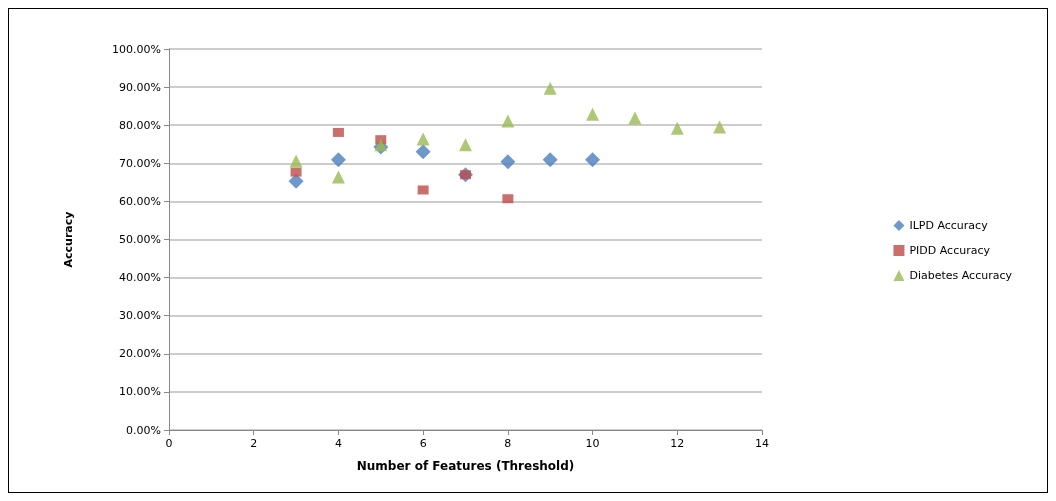 Image resolution: width=1056 pixels, height=501 pixels. Describe the element at coordinates (254, 443) in the screenshot. I see `x-tick-label: 2` at that location.